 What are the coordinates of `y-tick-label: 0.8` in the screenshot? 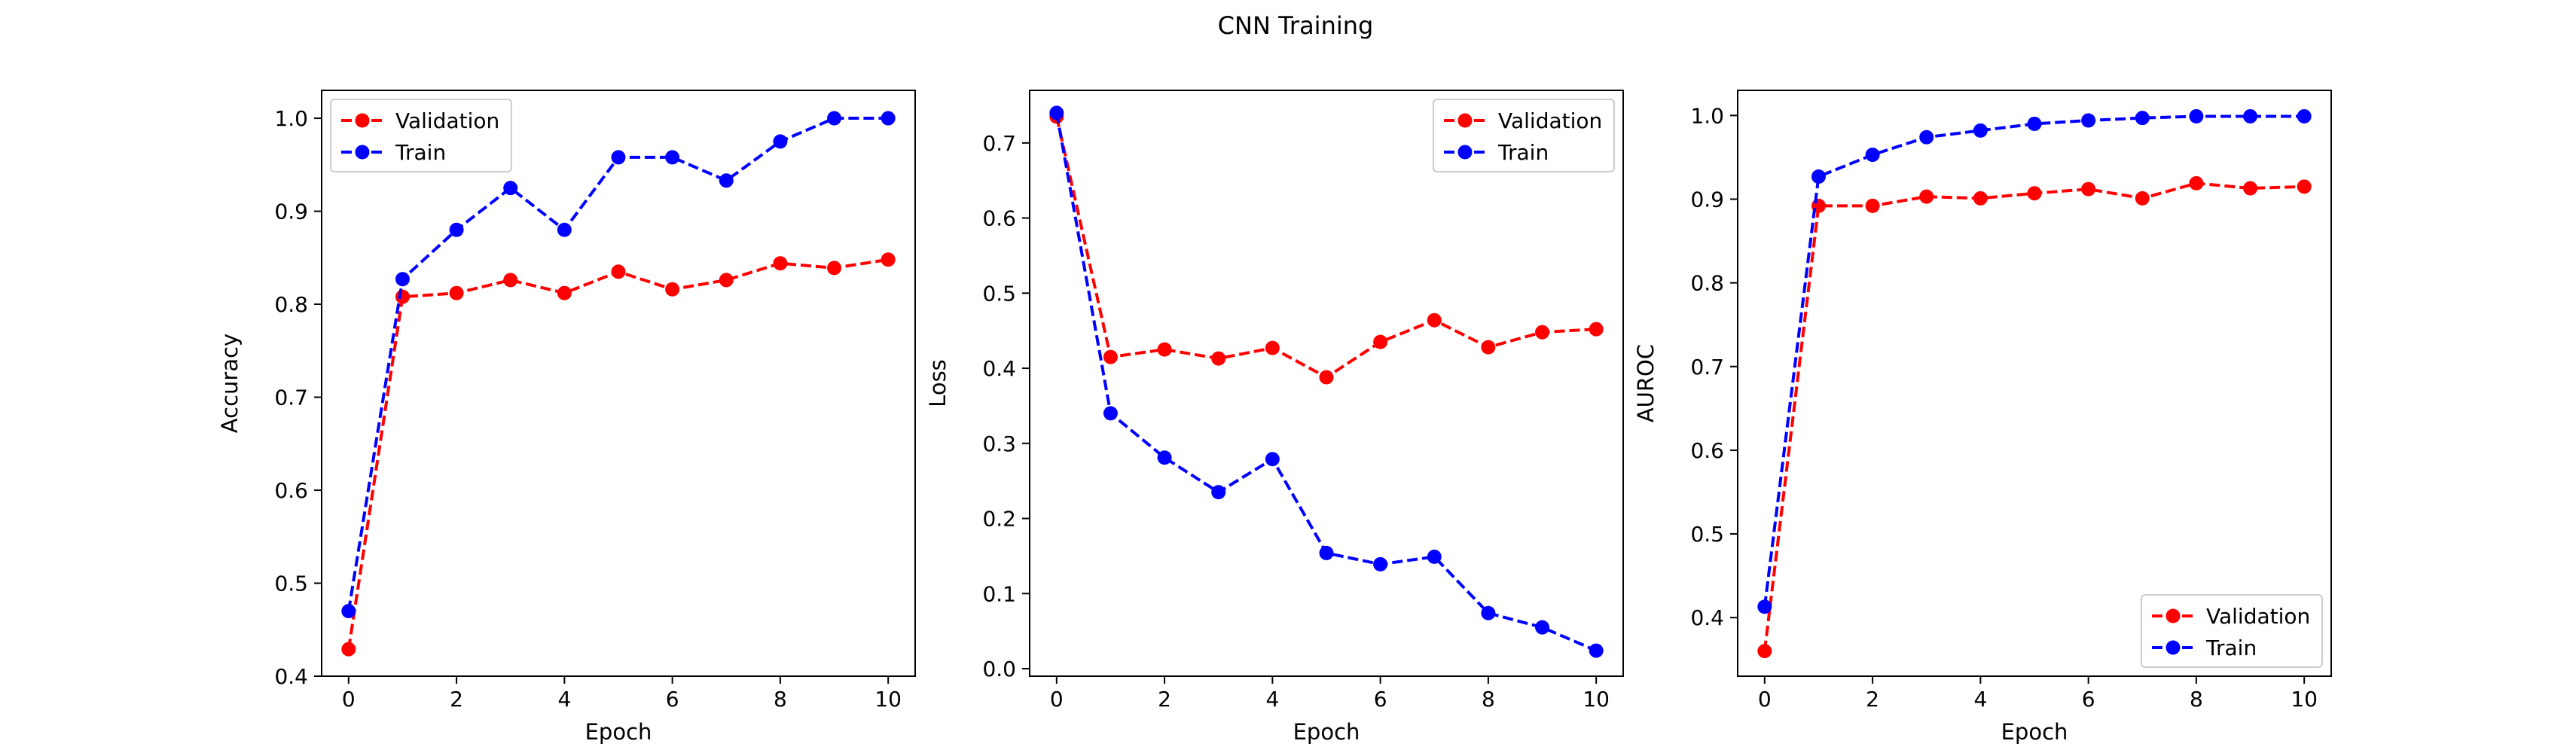 It's located at (291, 304).